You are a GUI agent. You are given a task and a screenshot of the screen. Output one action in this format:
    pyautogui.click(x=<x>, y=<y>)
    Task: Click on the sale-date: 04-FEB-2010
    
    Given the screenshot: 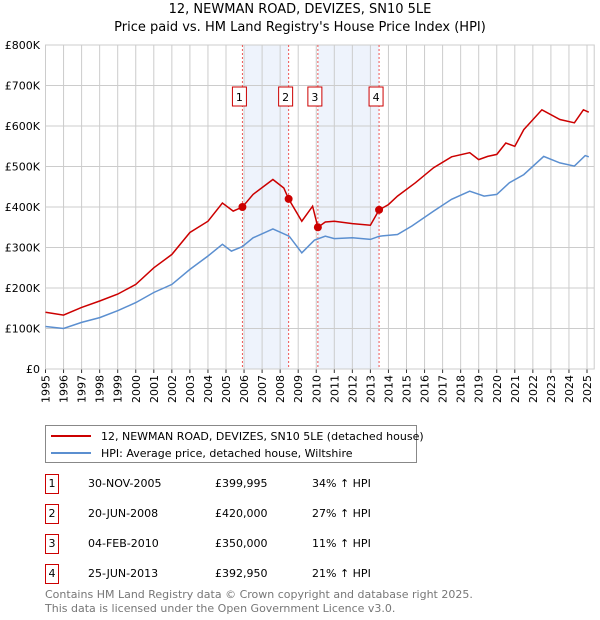 What is the action you would take?
    pyautogui.click(x=123, y=543)
    